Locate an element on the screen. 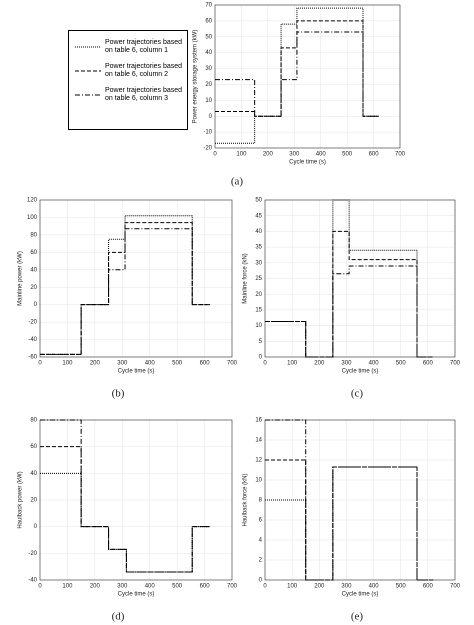 Image resolution: width=474 pixels, height=625 pixels. y-tick-label: 120 is located at coordinates (32, 201).